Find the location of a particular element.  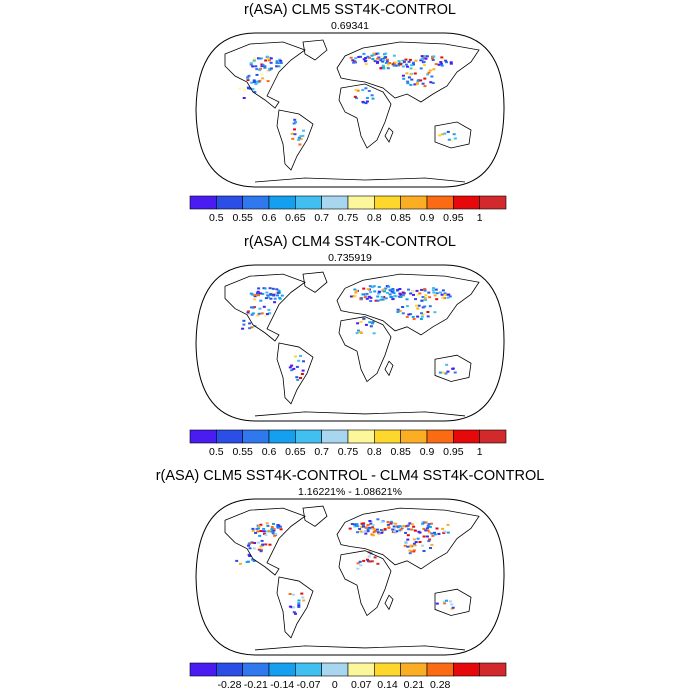

colorbar-tick-label: 0.5 is located at coordinates (216, 452).